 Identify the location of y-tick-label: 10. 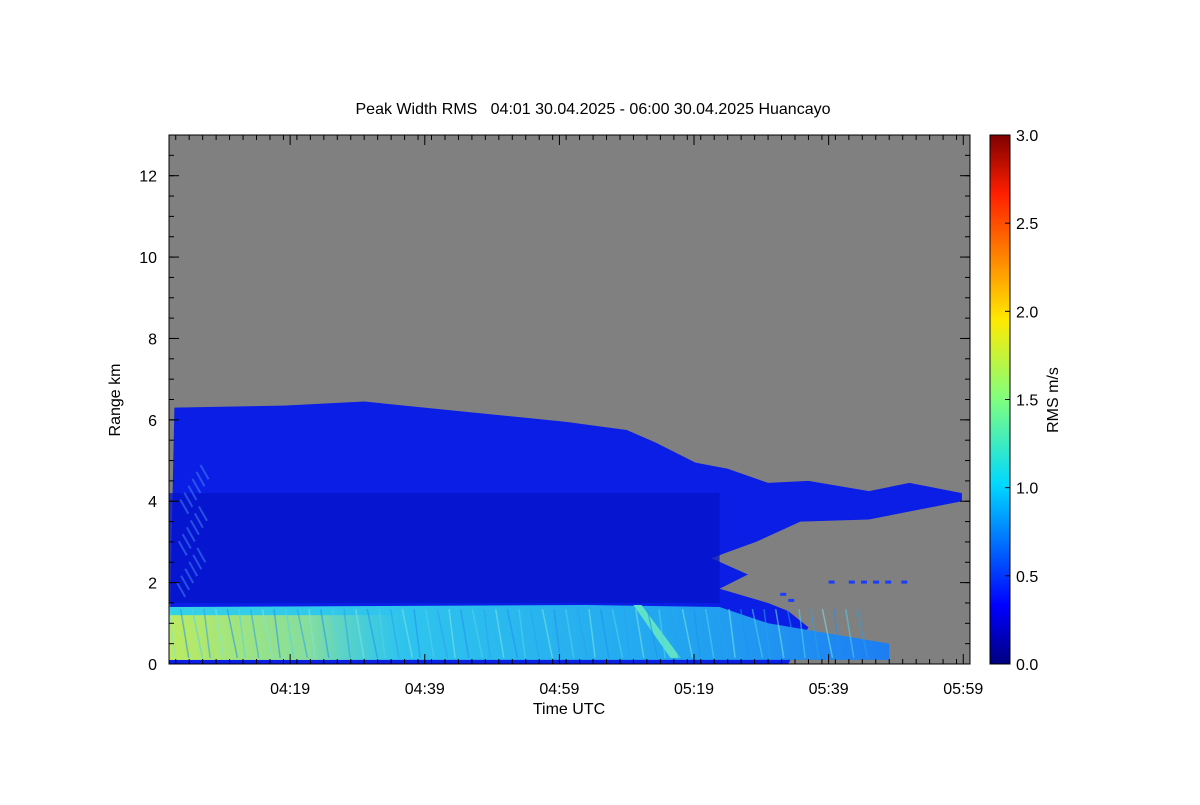
(148, 258).